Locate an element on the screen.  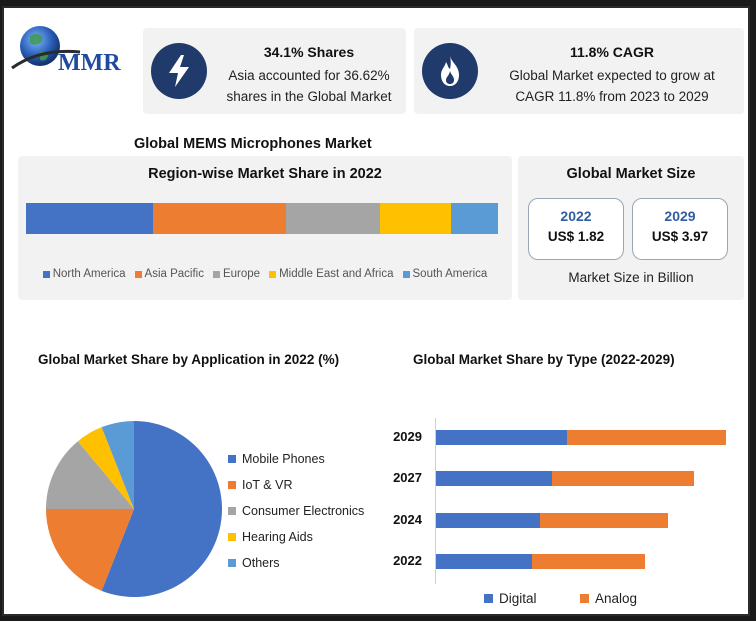
application-pie-chart is located at coordinates (134, 509).